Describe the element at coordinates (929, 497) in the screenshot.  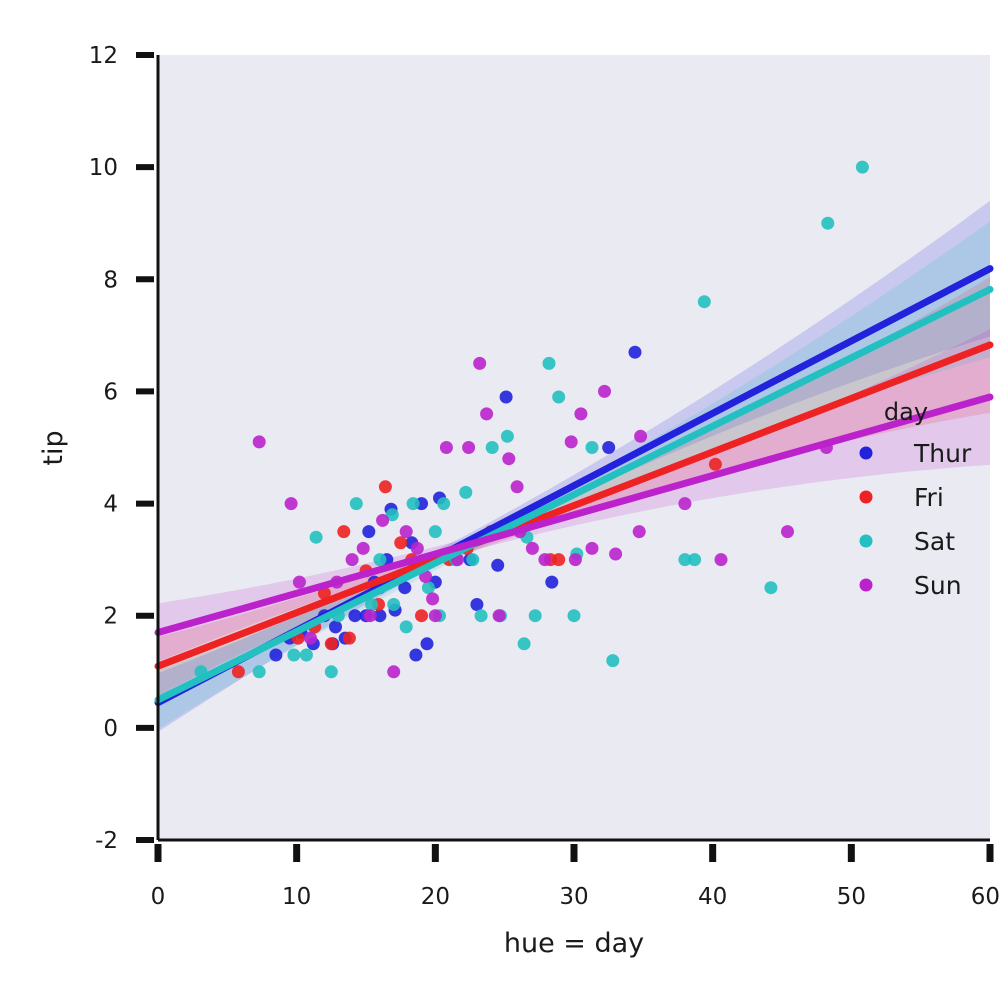
I see `legend-label-fri: Fri` at that location.